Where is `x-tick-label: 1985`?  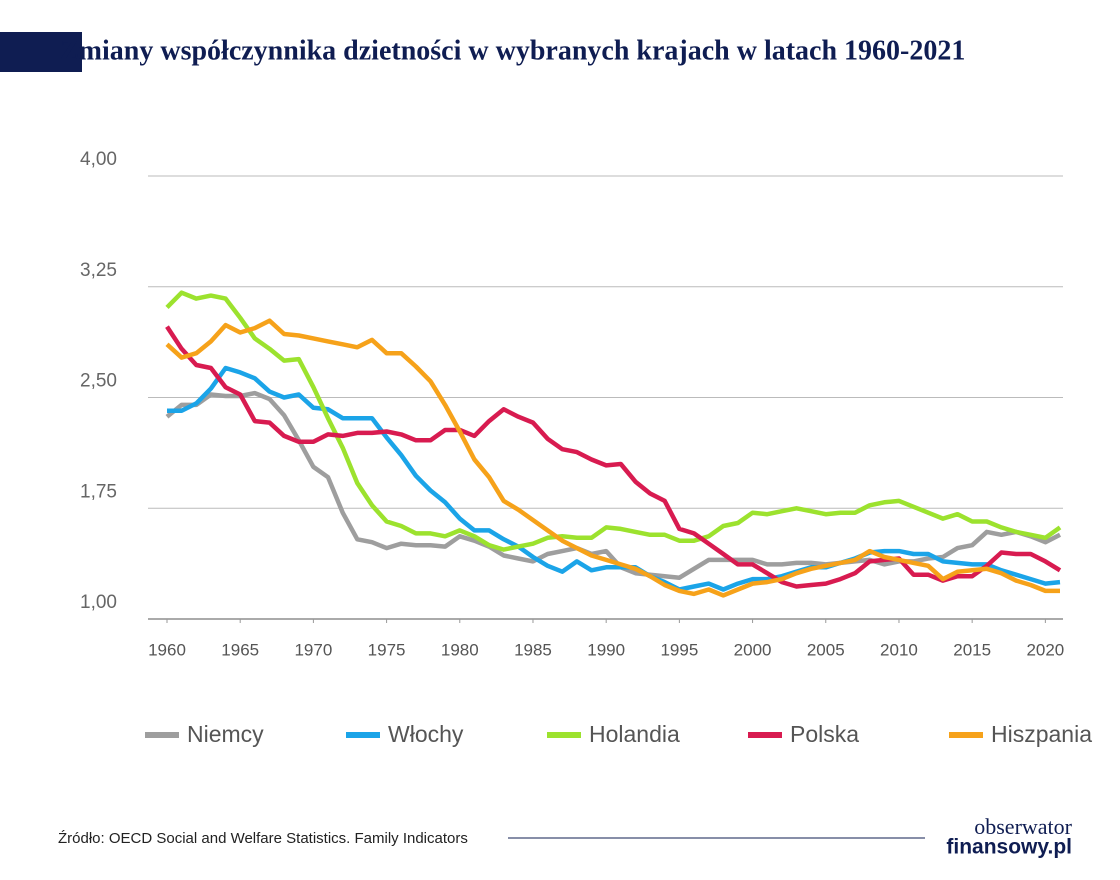 x-tick-label: 1985 is located at coordinates (533, 649).